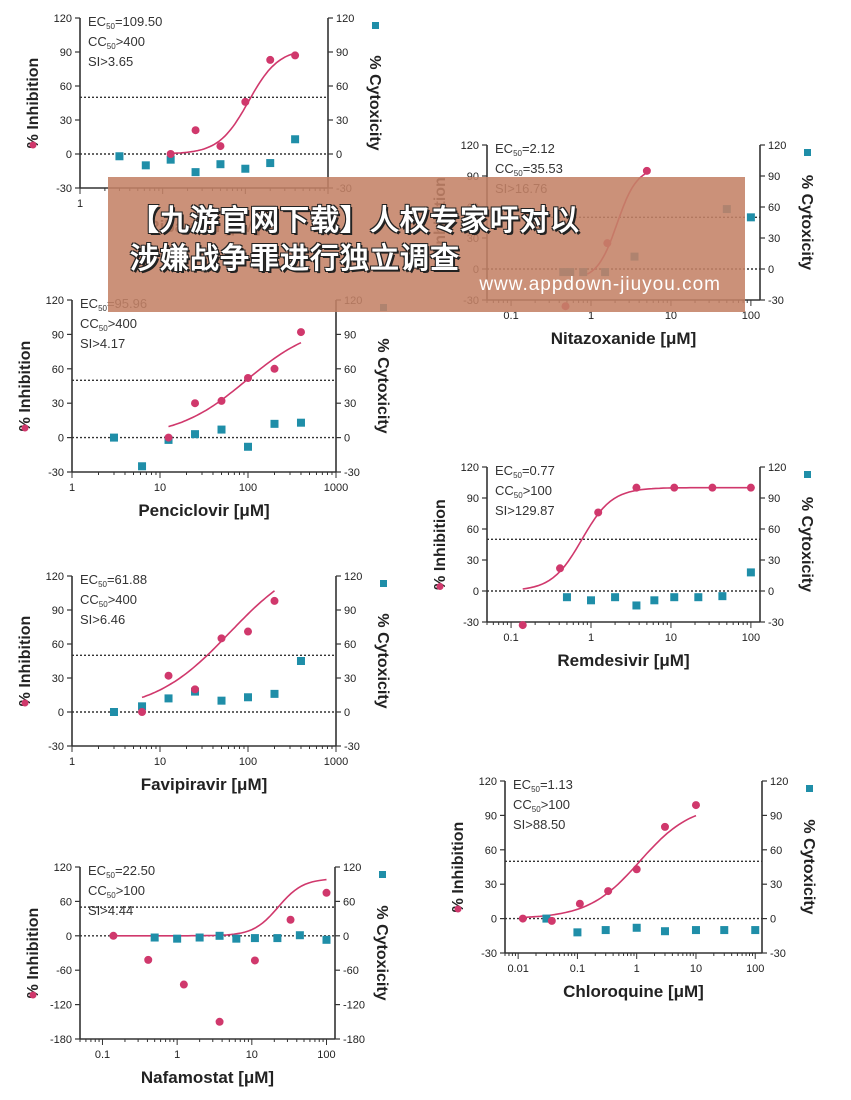  What do you see at coordinates (623, 660) in the screenshot?
I see `x-axis-title: Remdesivir [μM]` at bounding box center [623, 660].